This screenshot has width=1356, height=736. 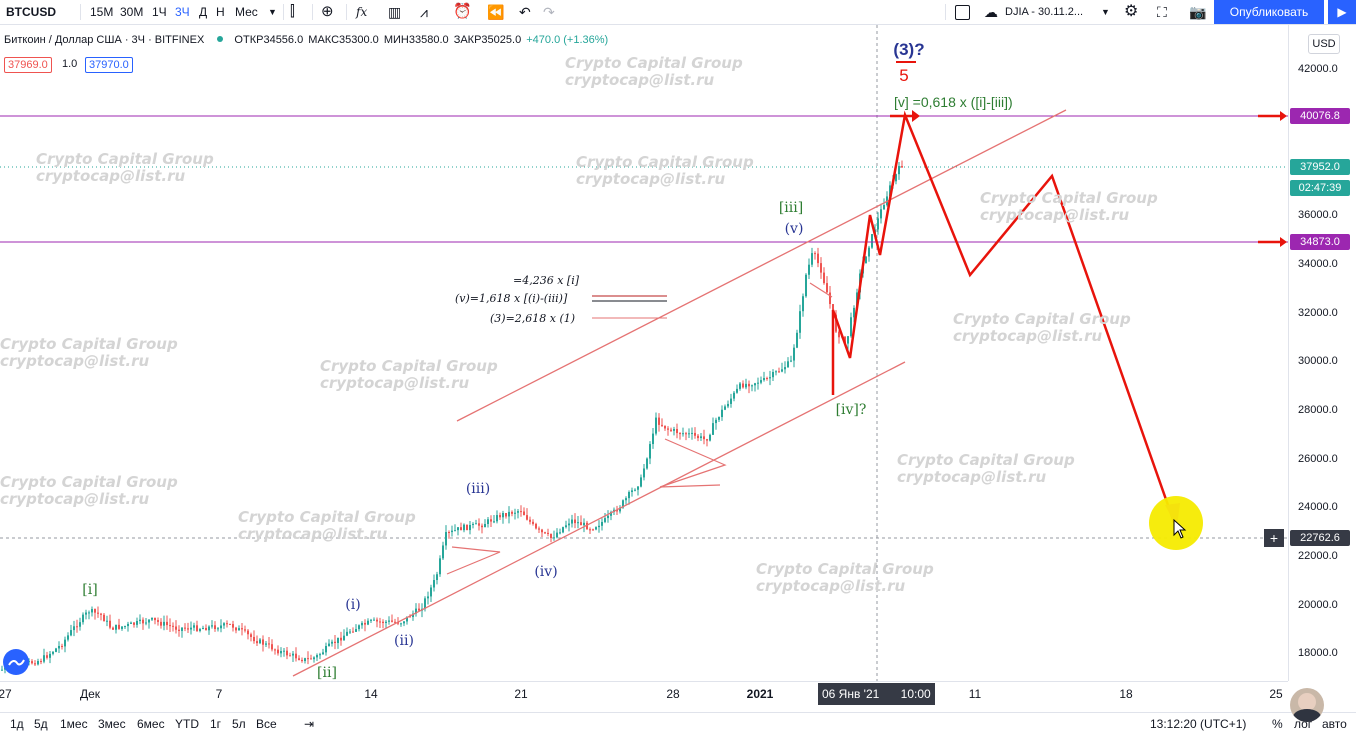 What do you see at coordinates (549, 12) in the screenshot?
I see `redo-icon: ↷` at bounding box center [549, 12].